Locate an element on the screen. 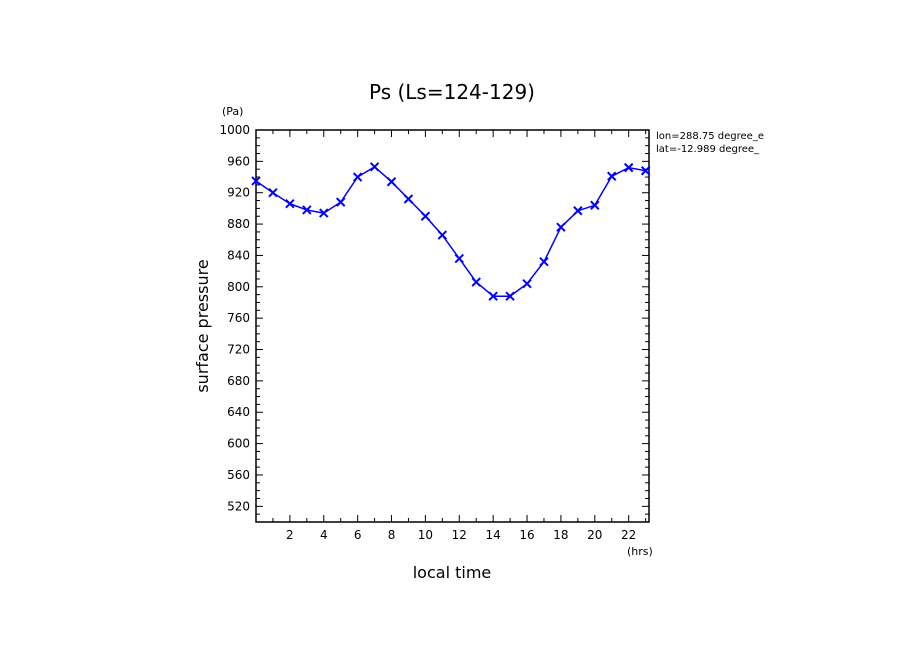 This screenshot has height=654, width=904. y-tick-label: 840 is located at coordinates (238, 255).